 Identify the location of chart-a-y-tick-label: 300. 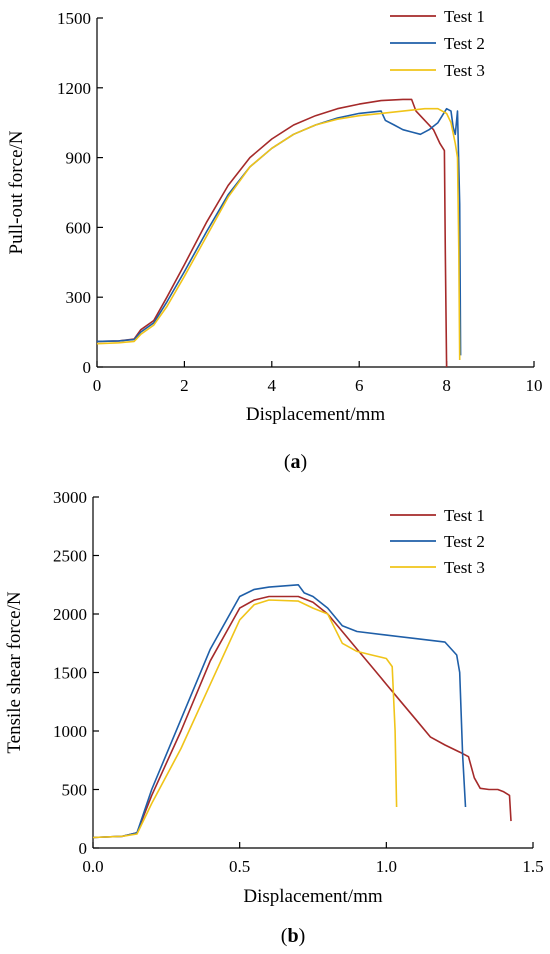
(79, 297).